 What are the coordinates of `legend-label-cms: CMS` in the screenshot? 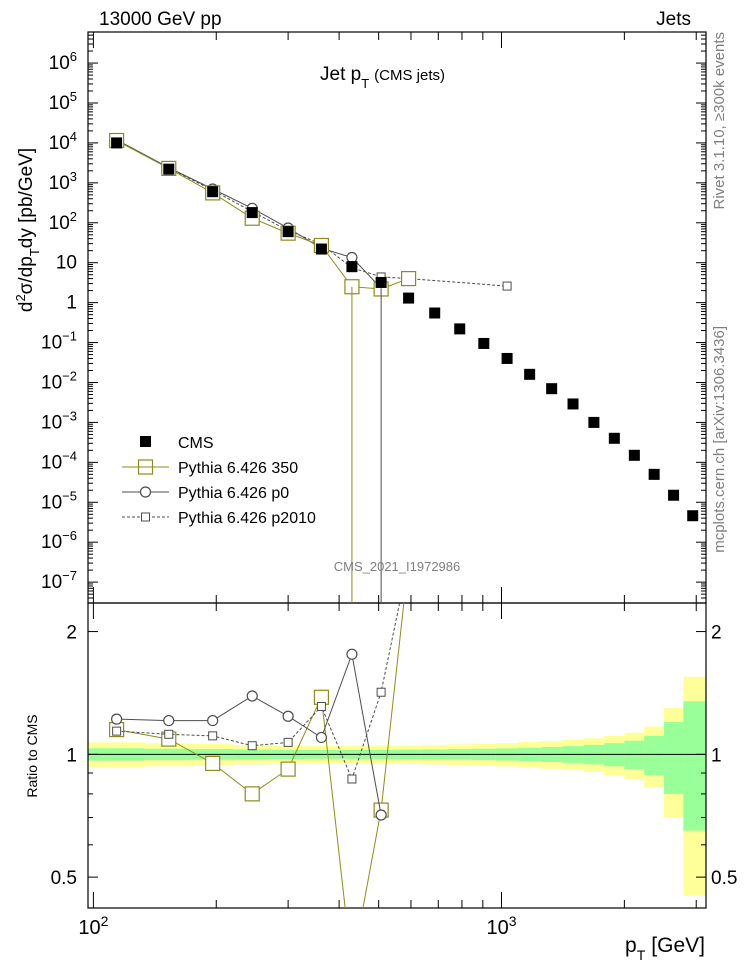 It's located at (196, 443).